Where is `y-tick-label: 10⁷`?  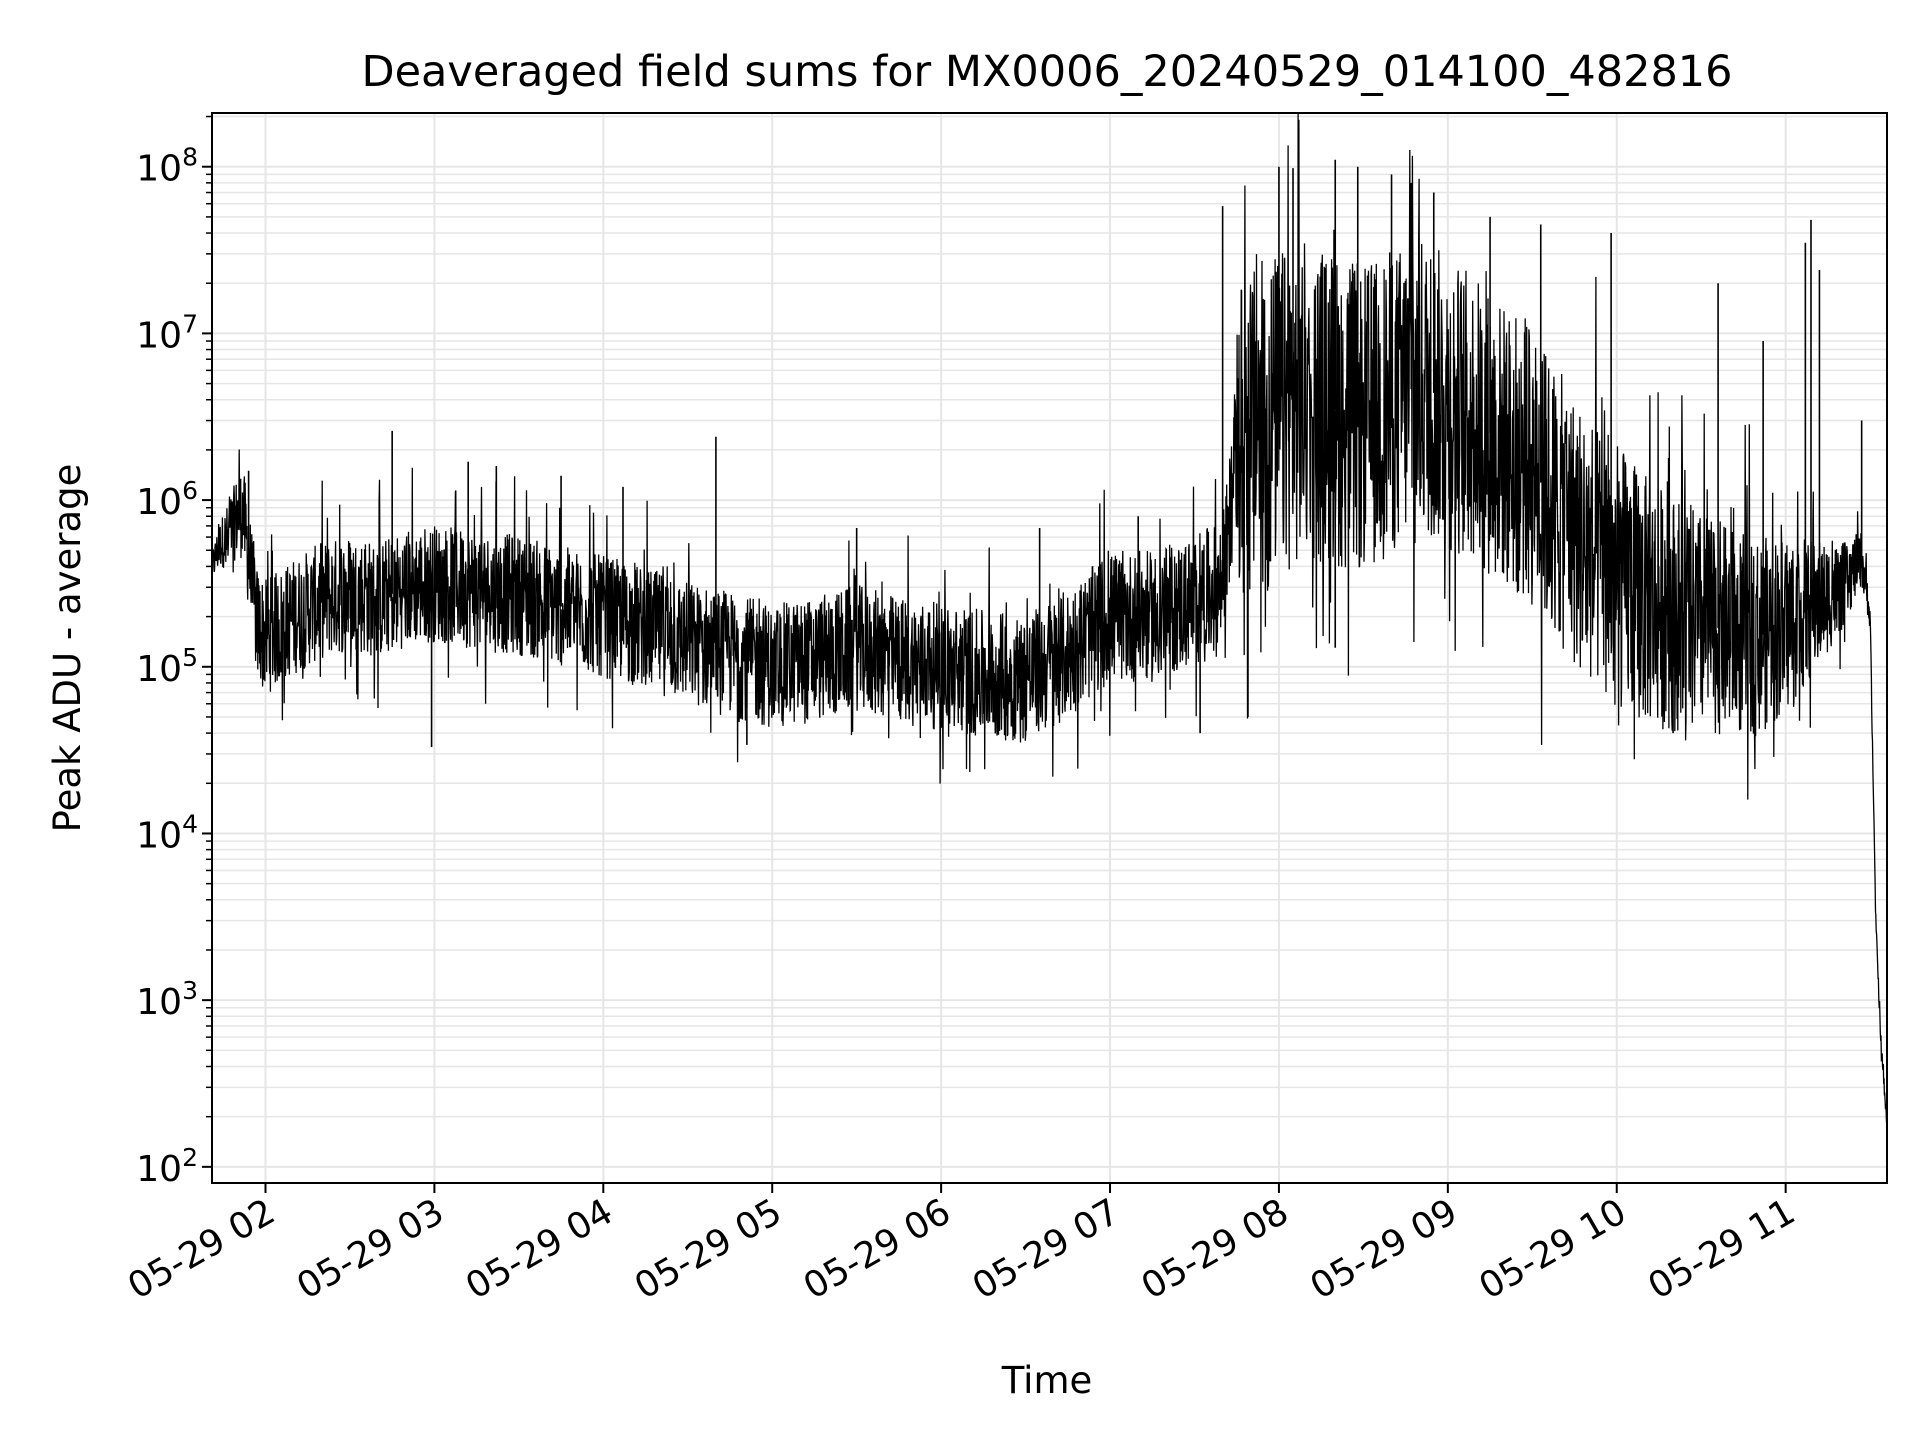
y-tick-label: 10⁷ is located at coordinates (167, 332).